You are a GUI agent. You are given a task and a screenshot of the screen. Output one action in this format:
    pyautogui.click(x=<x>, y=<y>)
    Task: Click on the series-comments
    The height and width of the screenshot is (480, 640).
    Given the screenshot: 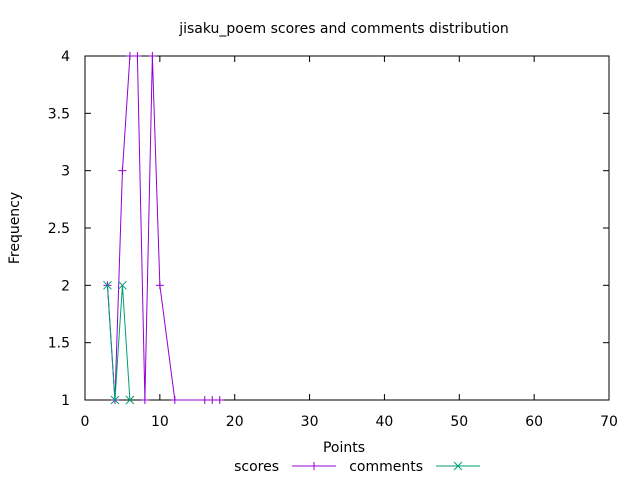 What is the action you would take?
    pyautogui.click(x=119, y=342)
    